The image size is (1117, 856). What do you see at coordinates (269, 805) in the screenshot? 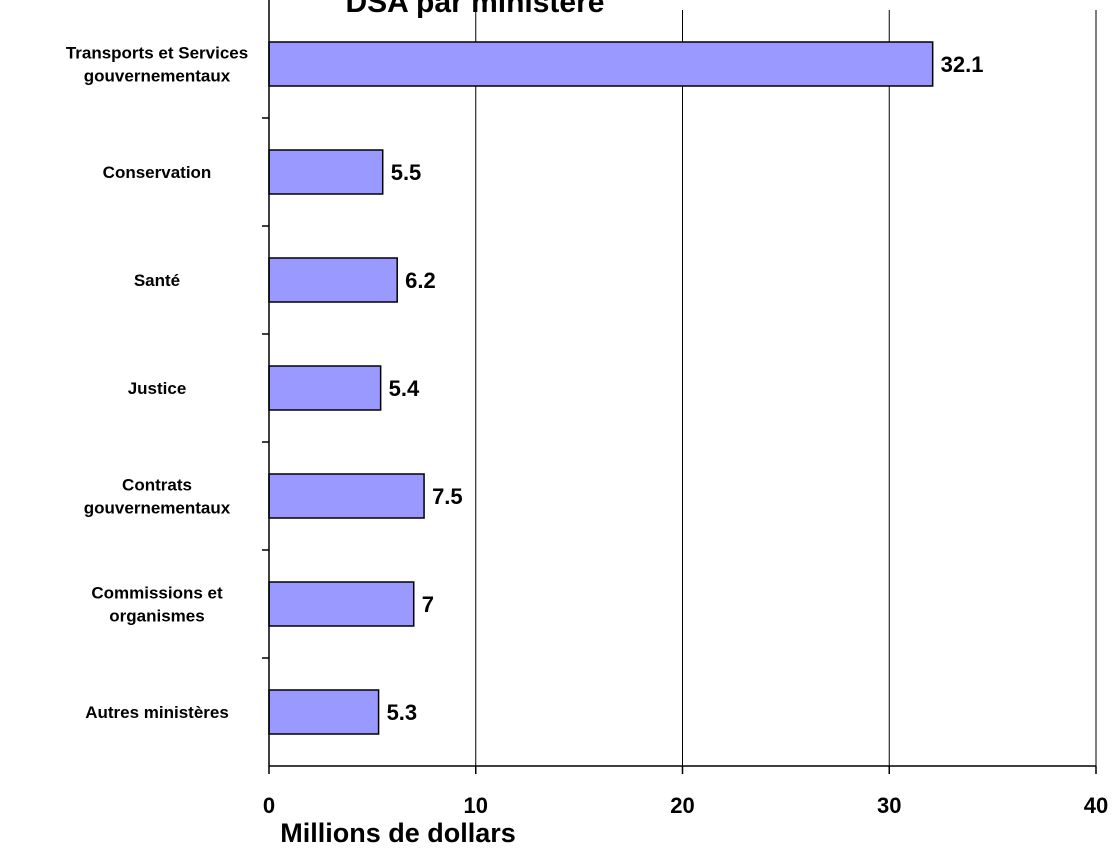
I see `x-tick-label: 0` at bounding box center [269, 805].